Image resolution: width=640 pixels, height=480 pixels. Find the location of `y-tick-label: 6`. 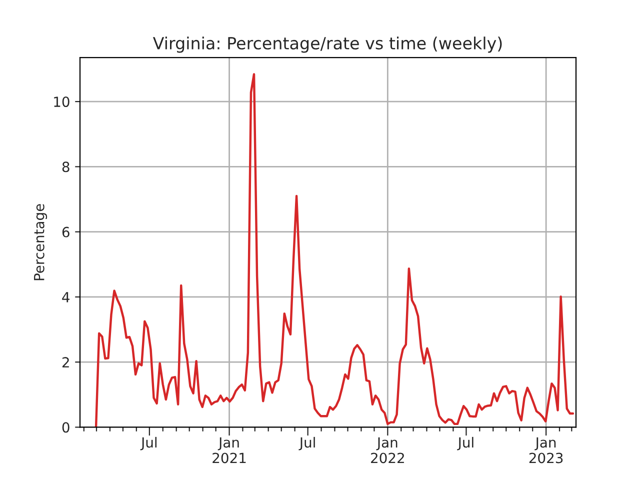

y-tick-label: 6 is located at coordinates (66, 232).